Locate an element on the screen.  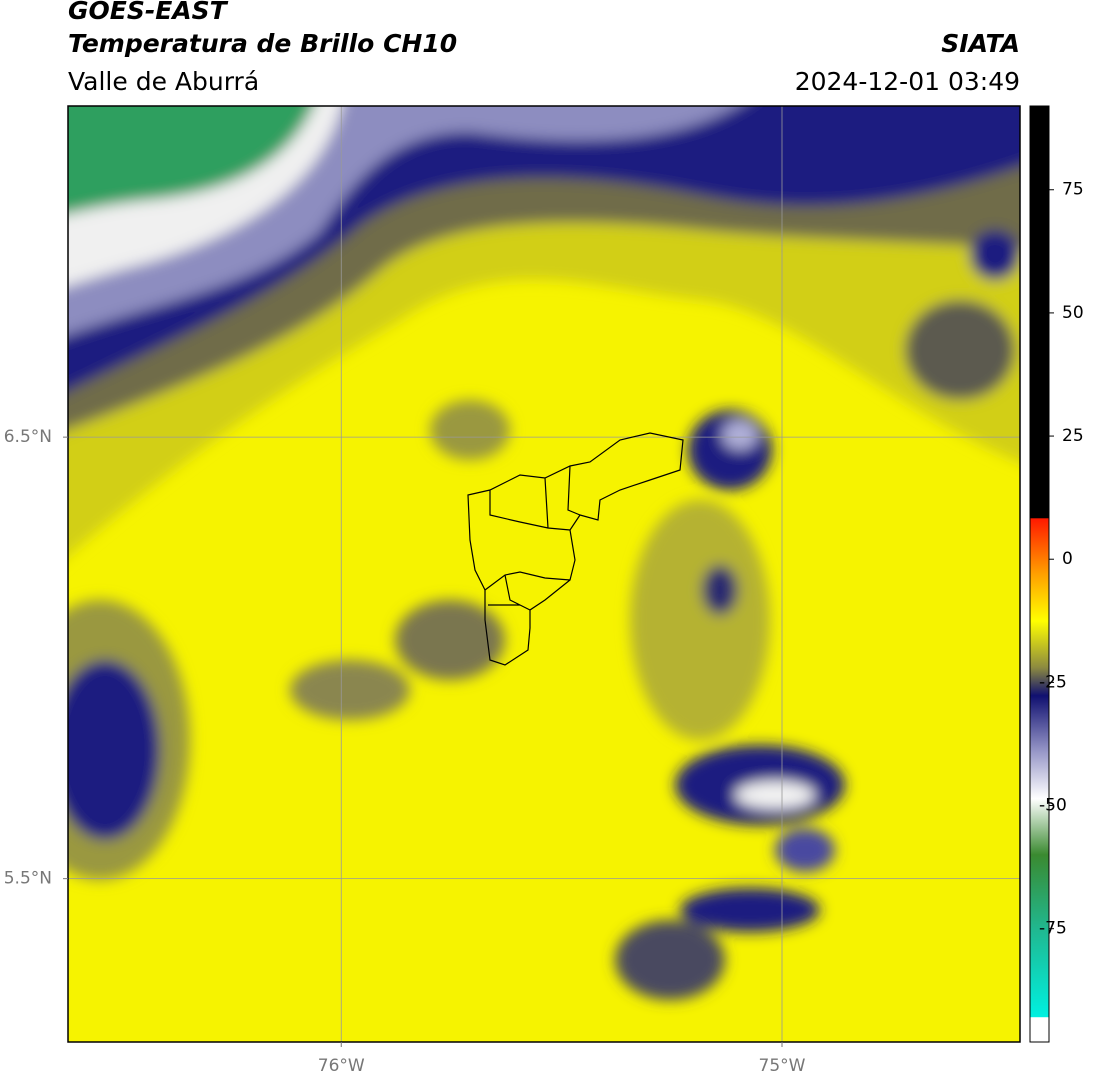
colorbar-tick-label: -75 is located at coordinates (1053, 929).